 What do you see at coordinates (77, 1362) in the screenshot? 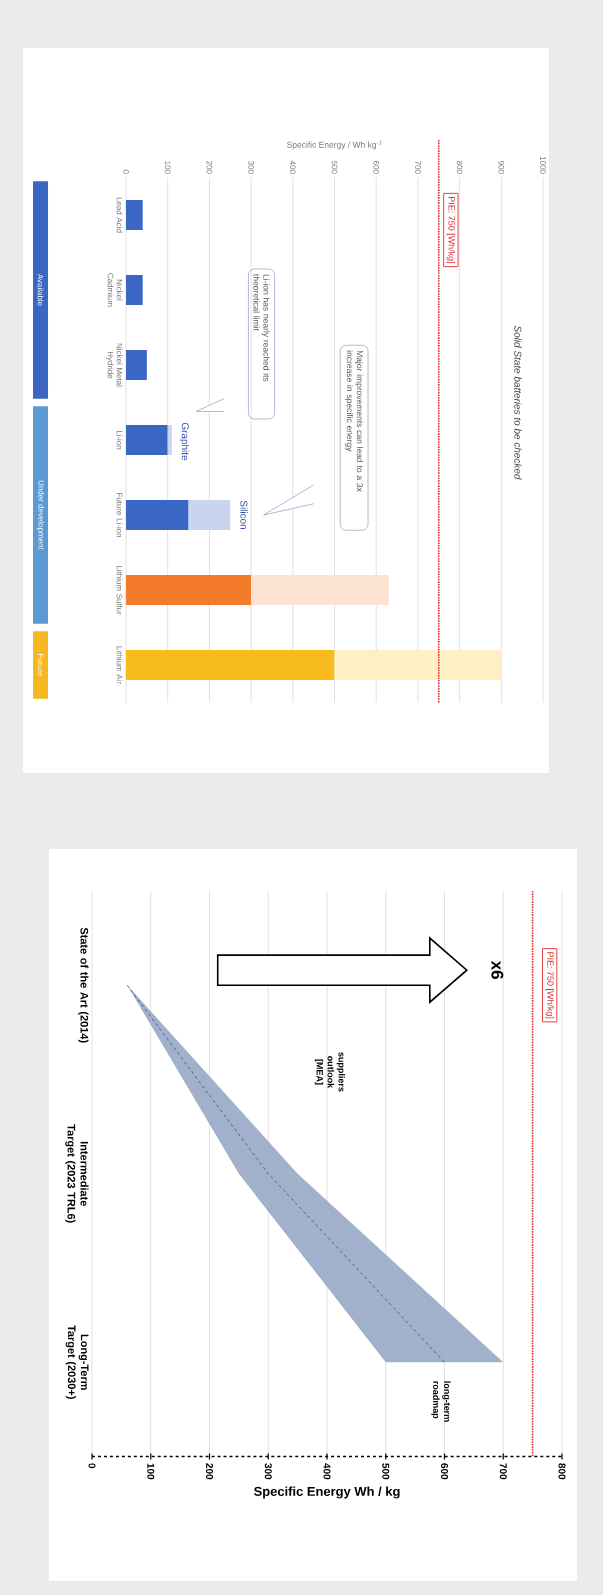
I see `y-tick-label: Long-Term Target (2030+)` at bounding box center [77, 1362].